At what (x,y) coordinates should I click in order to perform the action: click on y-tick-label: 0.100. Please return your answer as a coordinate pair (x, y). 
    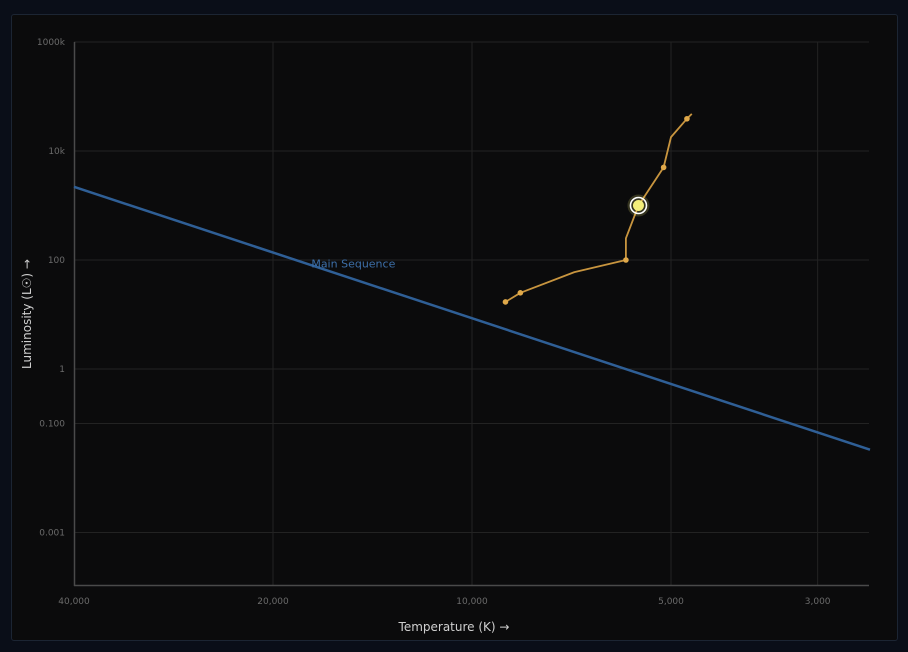
    Looking at the image, I should click on (52, 425).